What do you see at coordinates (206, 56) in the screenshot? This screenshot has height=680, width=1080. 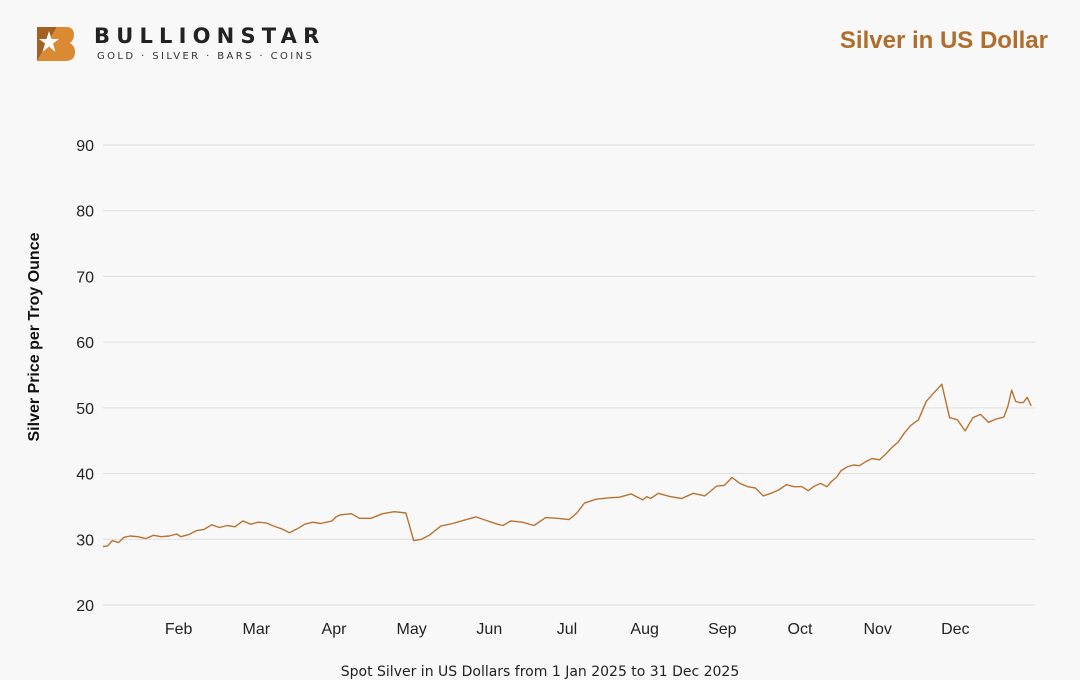 I see `brand-tagline: GOLD · SILVER · BARS · COINS` at bounding box center [206, 56].